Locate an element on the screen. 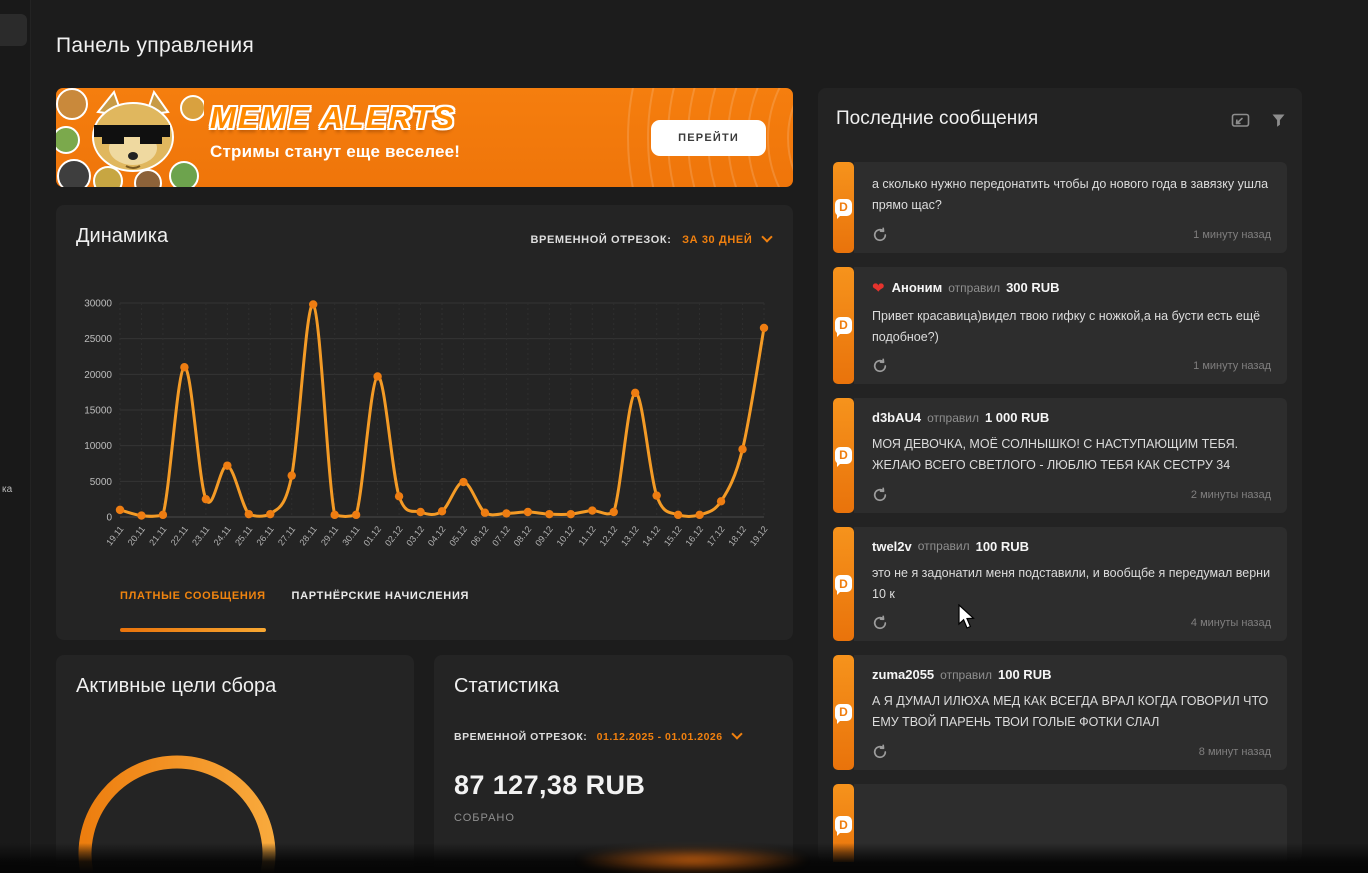 The image size is (1368, 873). stats-amount: 87 127,38 RUB is located at coordinates (550, 785).